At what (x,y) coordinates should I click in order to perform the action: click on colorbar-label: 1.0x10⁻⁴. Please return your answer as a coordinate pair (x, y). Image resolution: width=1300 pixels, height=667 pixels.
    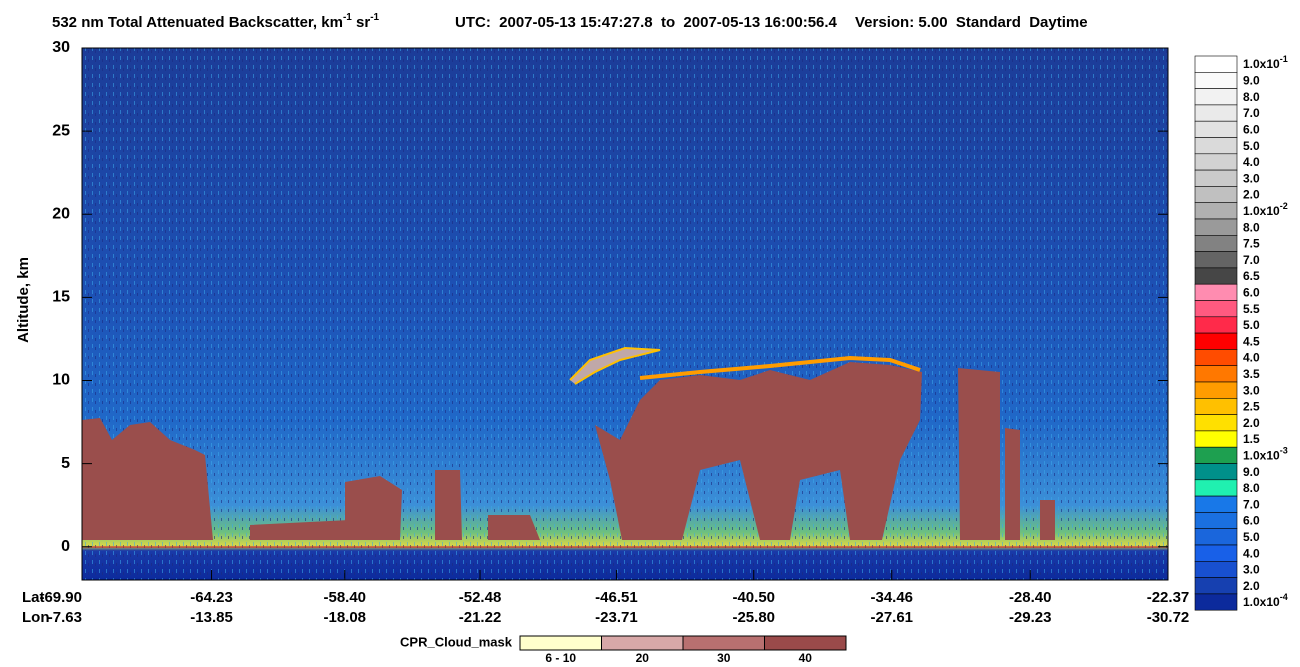
    Looking at the image, I should click on (1265, 600).